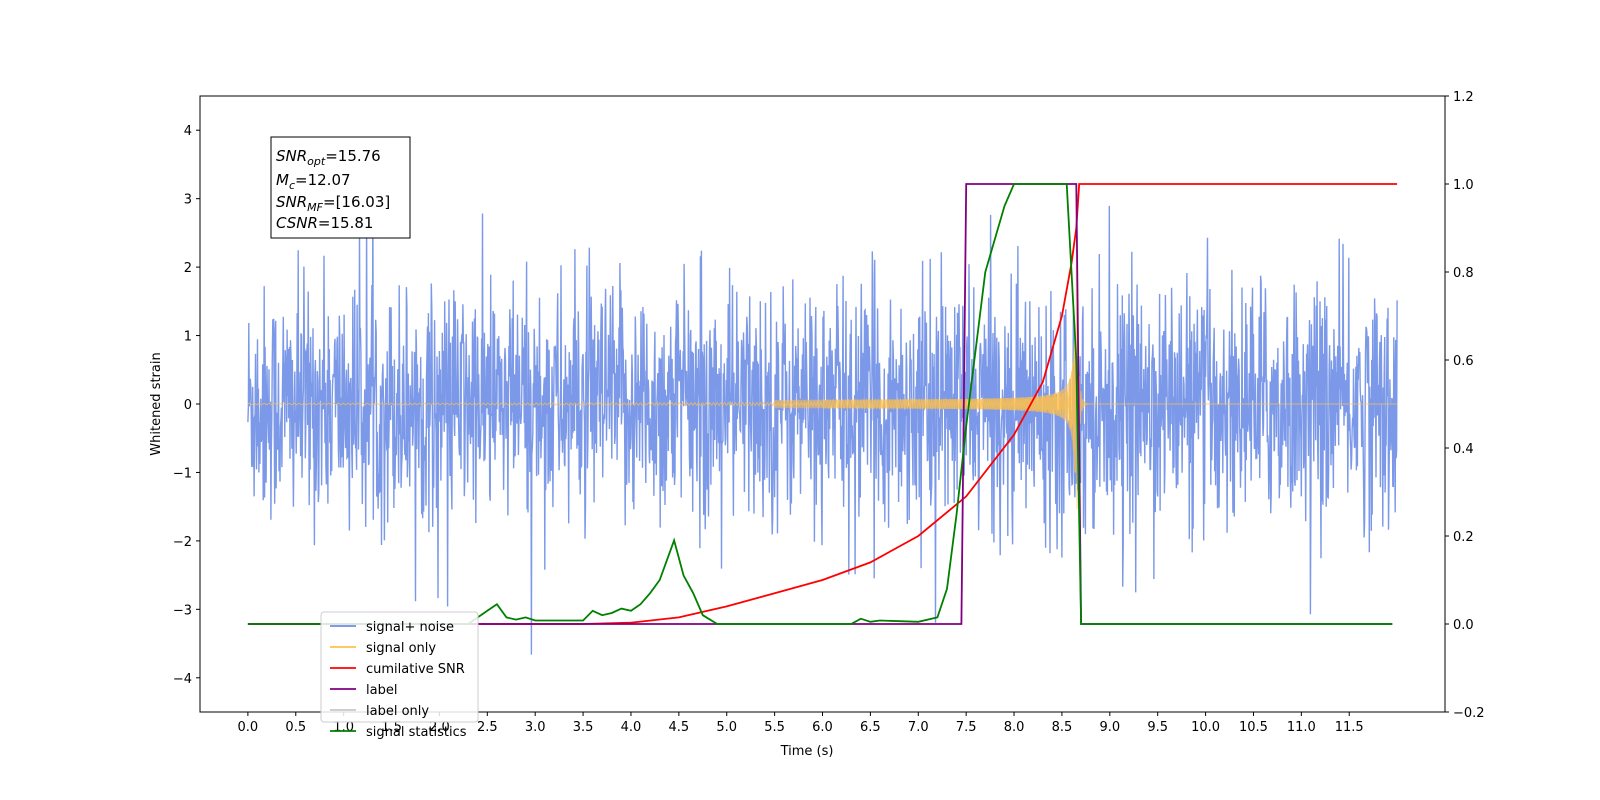 The image size is (1600, 800). I want to click on x-tick-label: 9.0, so click(1109, 727).